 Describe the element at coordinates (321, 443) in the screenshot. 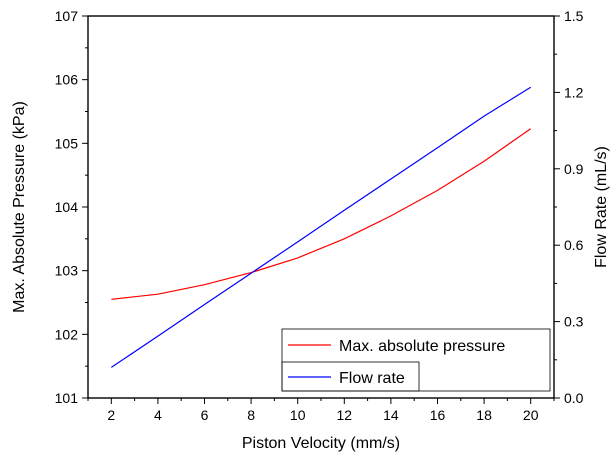

I see `x-axis-title: Piston Velocity (mm/s)` at that location.